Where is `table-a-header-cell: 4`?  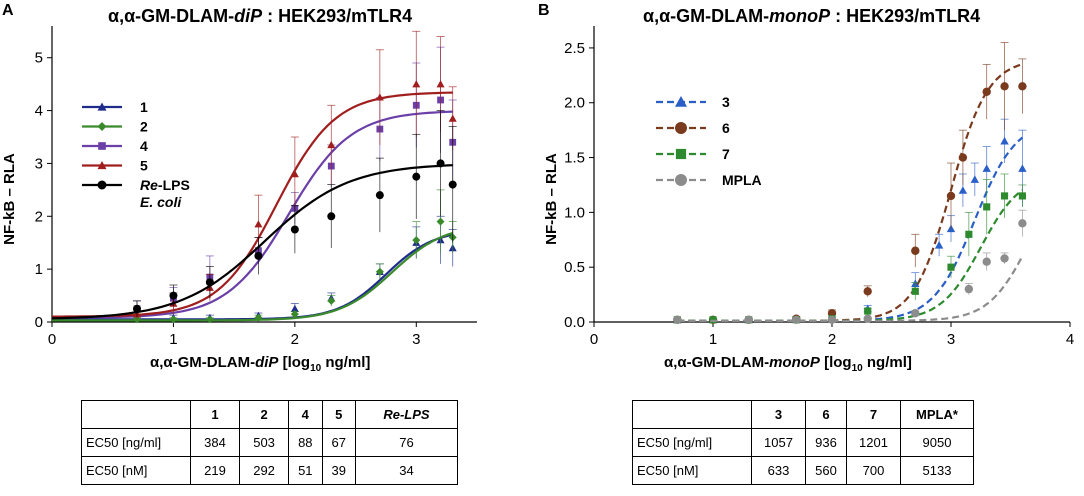 table-a-header-cell: 4 is located at coordinates (305, 414).